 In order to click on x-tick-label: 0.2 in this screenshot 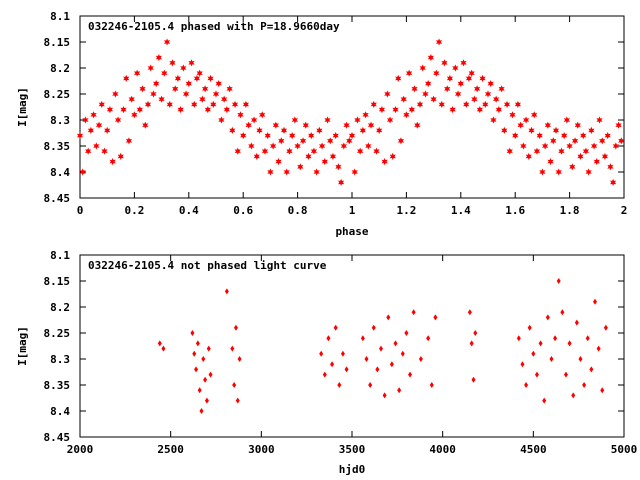, I will do `click(134, 210)`.